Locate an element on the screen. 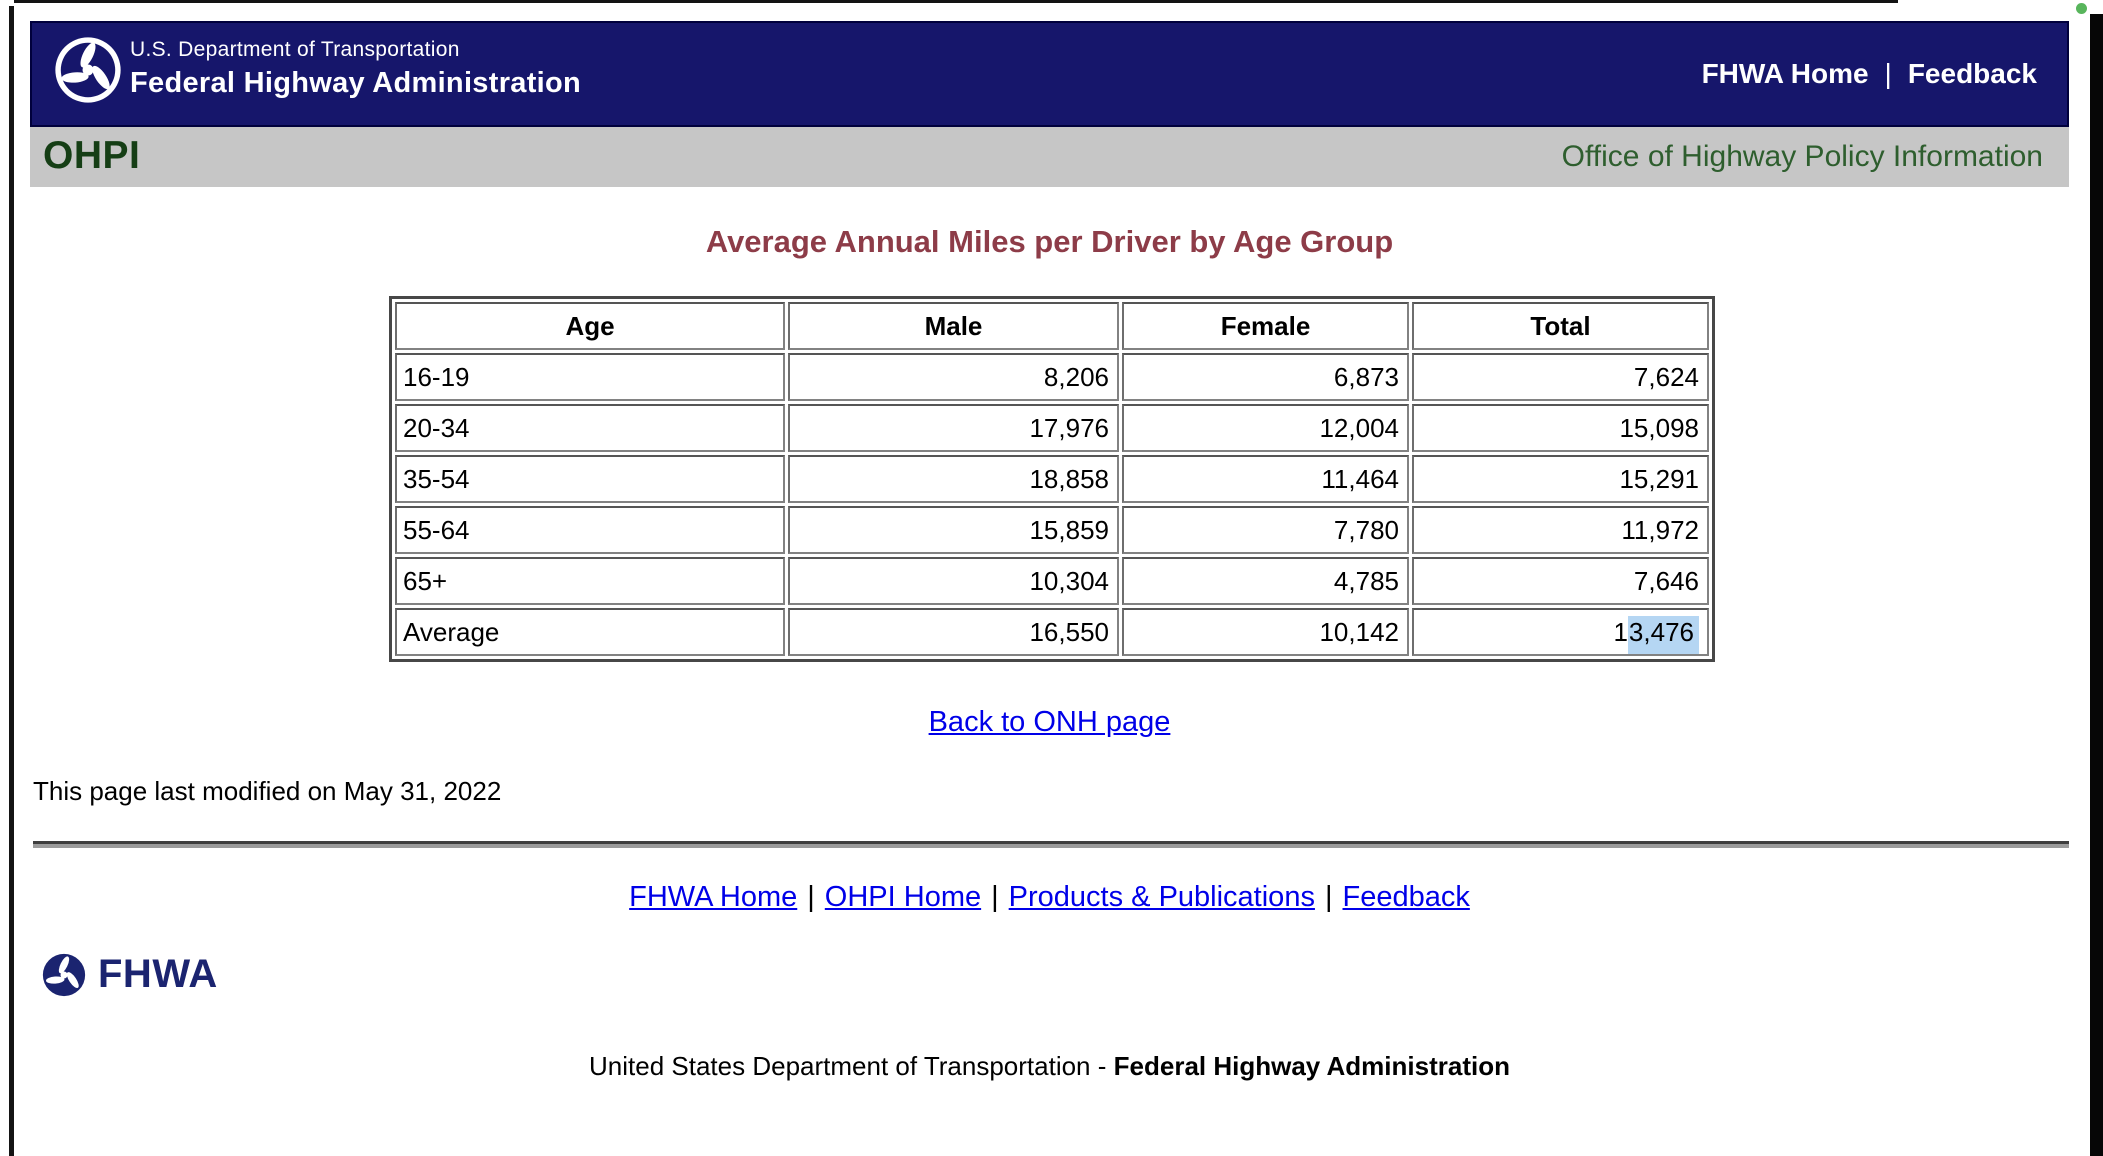  back-to-onh-link: Back to ONH page is located at coordinates (1049, 722).